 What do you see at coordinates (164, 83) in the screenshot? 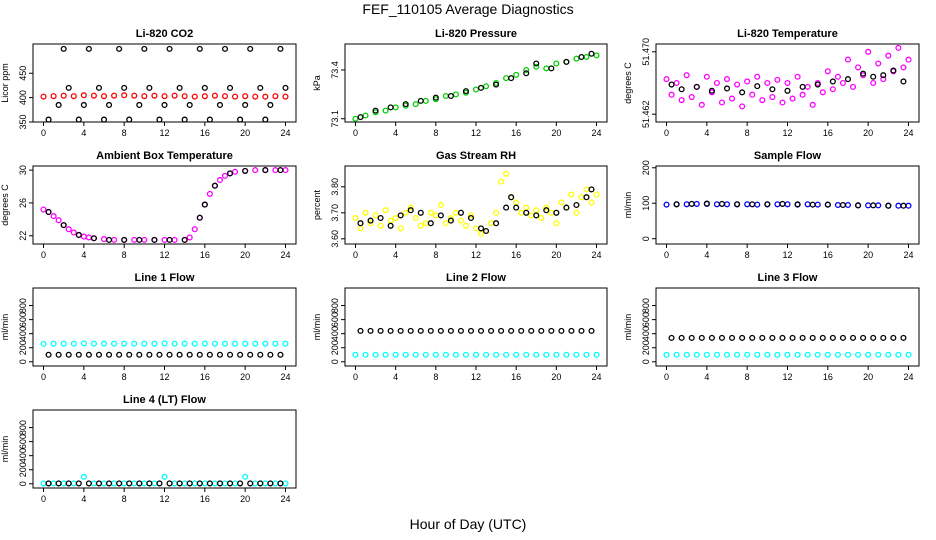
I see `plot-frame` at bounding box center [164, 83].